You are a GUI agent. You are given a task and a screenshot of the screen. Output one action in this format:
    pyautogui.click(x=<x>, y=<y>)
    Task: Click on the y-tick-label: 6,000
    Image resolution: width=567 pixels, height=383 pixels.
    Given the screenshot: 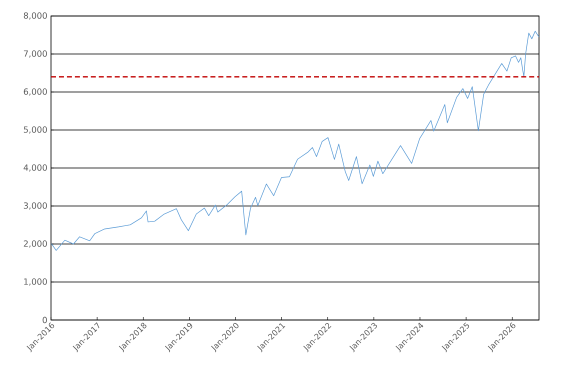 What is the action you would take?
    pyautogui.click(x=35, y=92)
    